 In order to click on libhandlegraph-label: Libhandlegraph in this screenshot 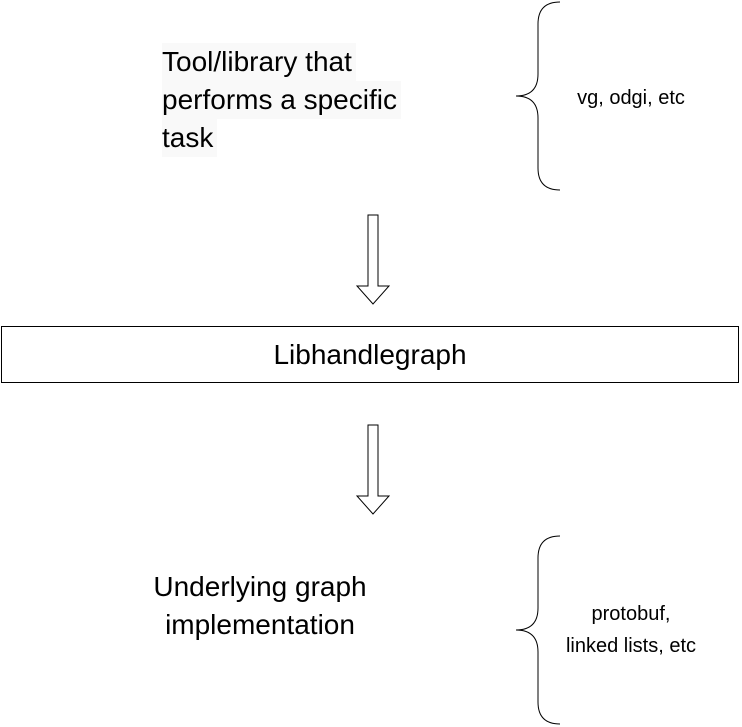, I will do `click(370, 354)`.